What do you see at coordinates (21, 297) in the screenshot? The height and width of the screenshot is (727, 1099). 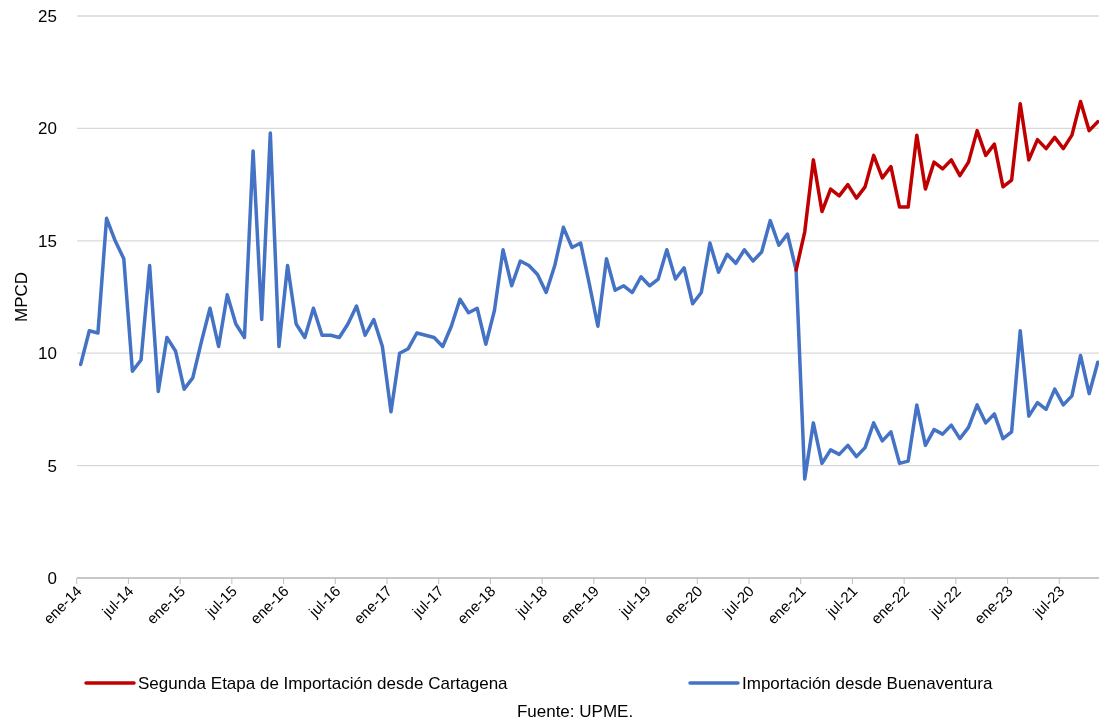 I see `y-axis-title: MPCD` at bounding box center [21, 297].